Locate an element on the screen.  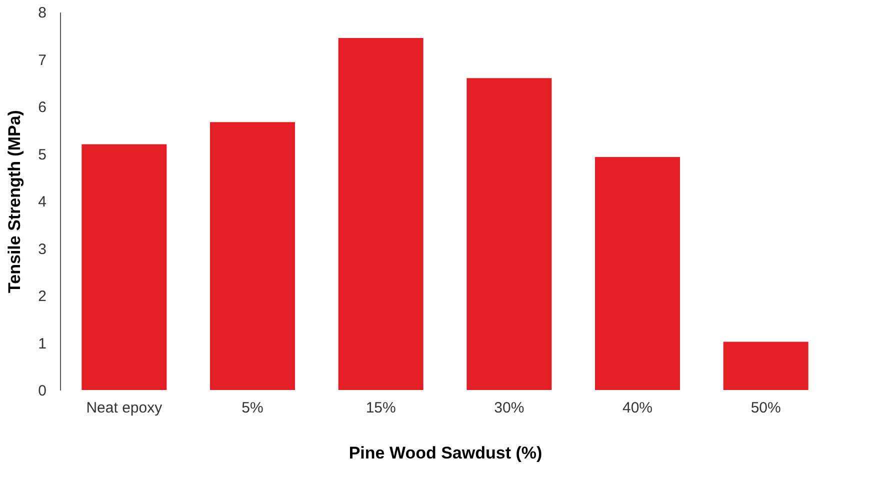
y-tick-label: 2 is located at coordinates (42, 296).